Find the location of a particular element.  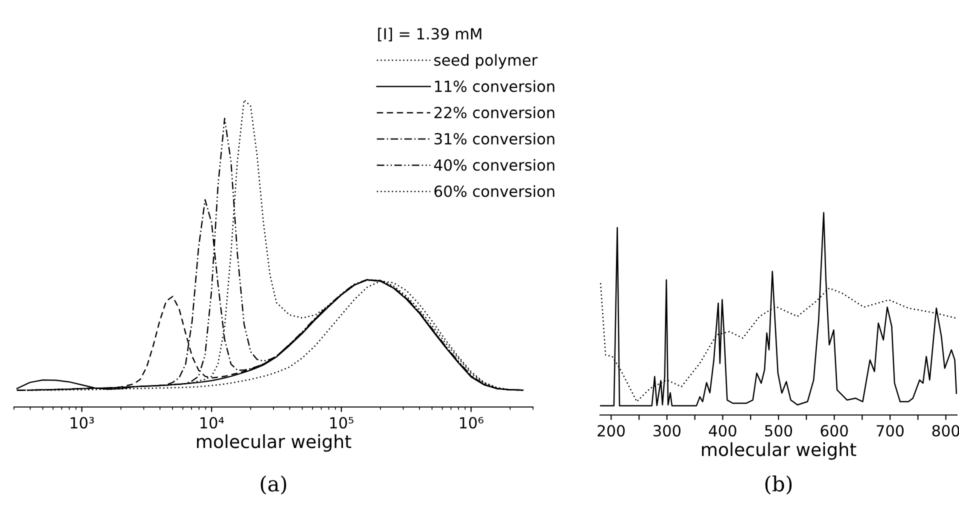

legend-label: 31% conversion is located at coordinates (494, 138).